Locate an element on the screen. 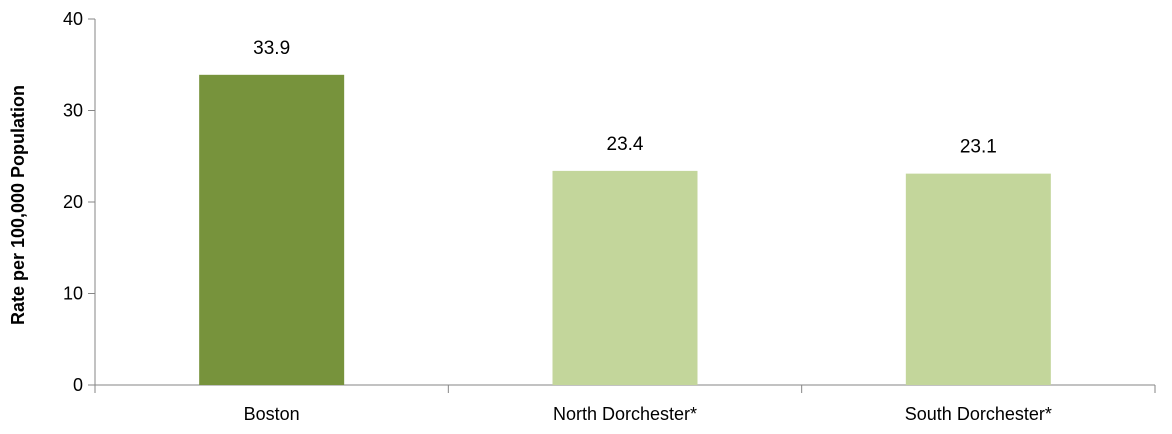 The height and width of the screenshot is (434, 1172). y-tick-label: 10 is located at coordinates (73, 294).